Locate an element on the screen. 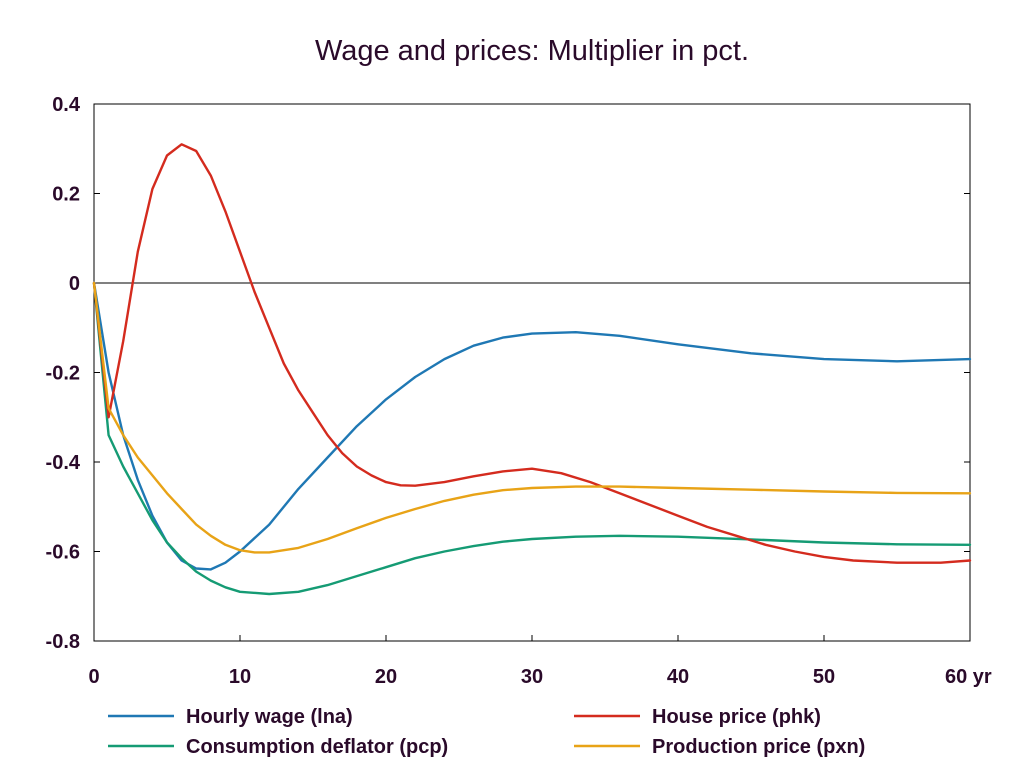  x-tick-label: 60 yr is located at coordinates (968, 677).